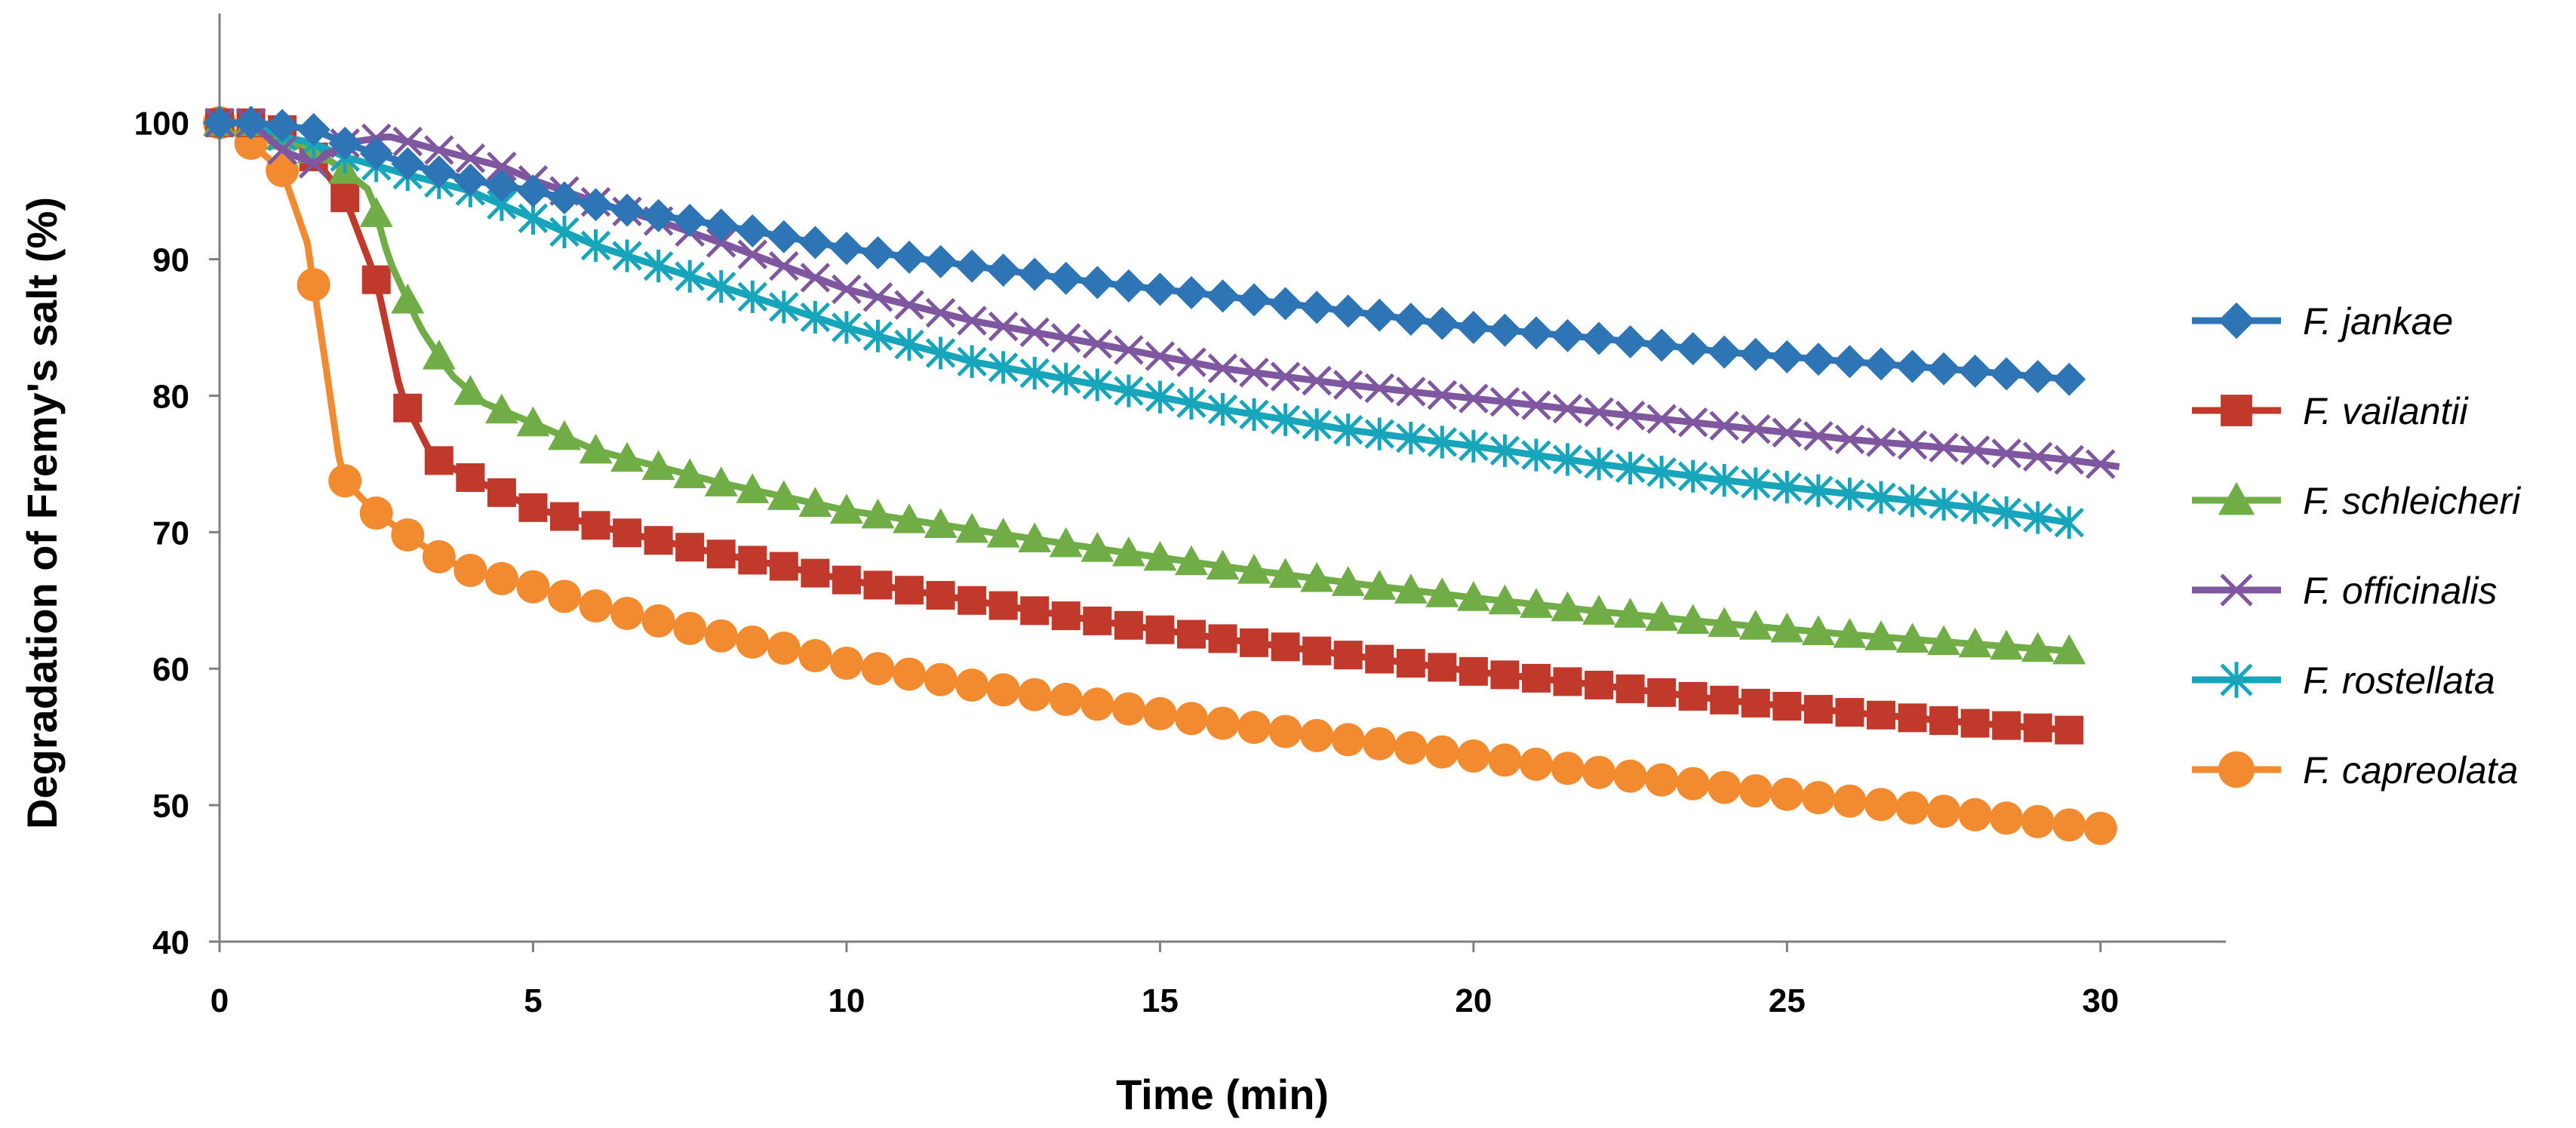 Image resolution: width=2576 pixels, height=1128 pixels. What do you see at coordinates (1222, 1094) in the screenshot?
I see `x-axis-title: Time (min)` at bounding box center [1222, 1094].